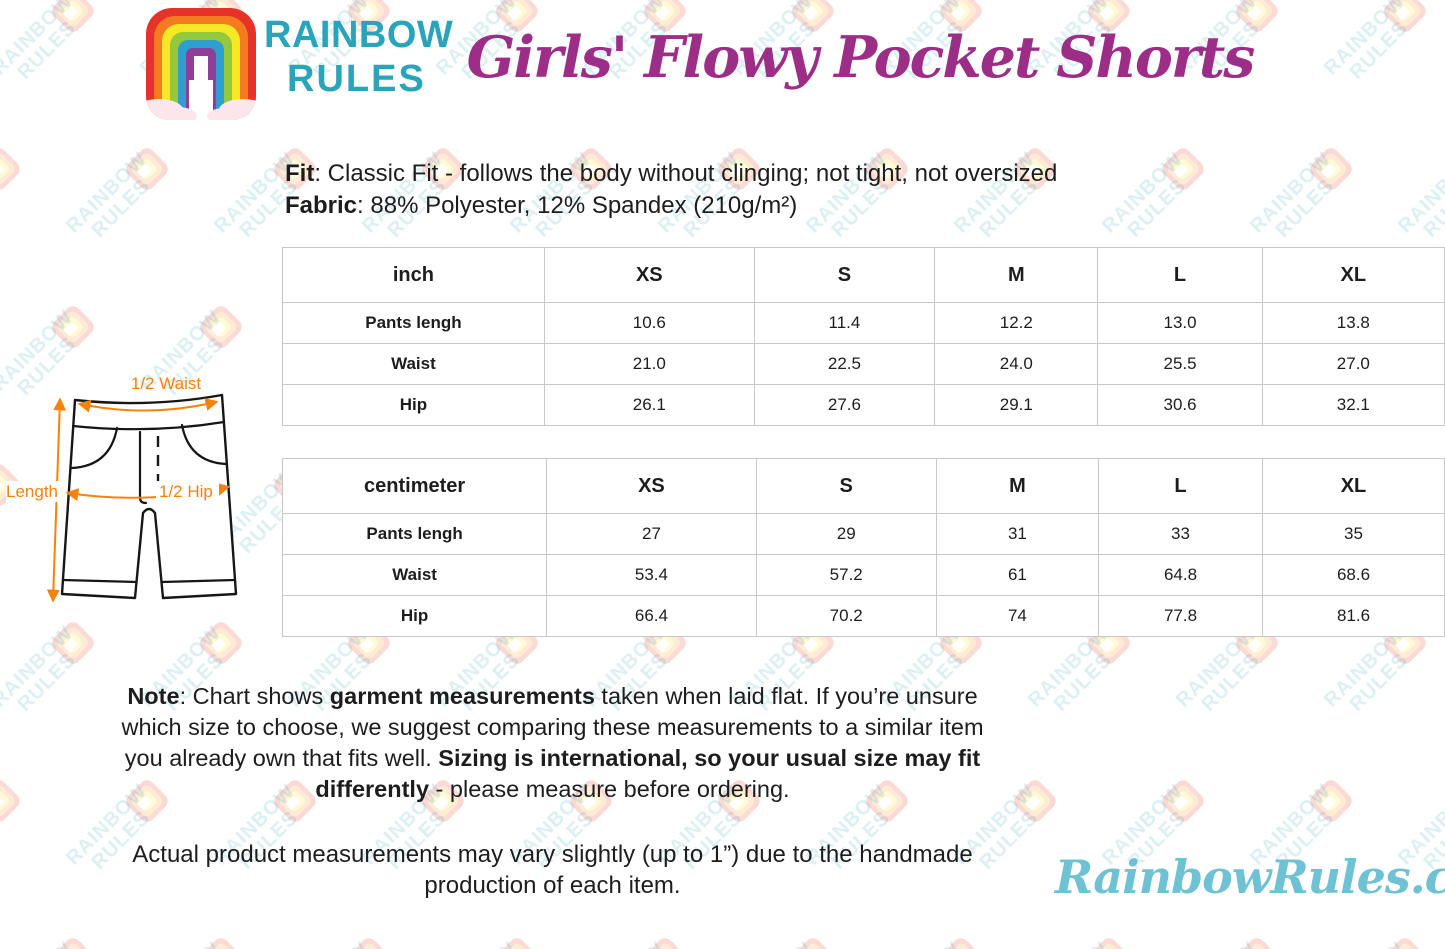 The width and height of the screenshot is (1445, 949). I want to click on size-cell: 35, so click(1353, 534).